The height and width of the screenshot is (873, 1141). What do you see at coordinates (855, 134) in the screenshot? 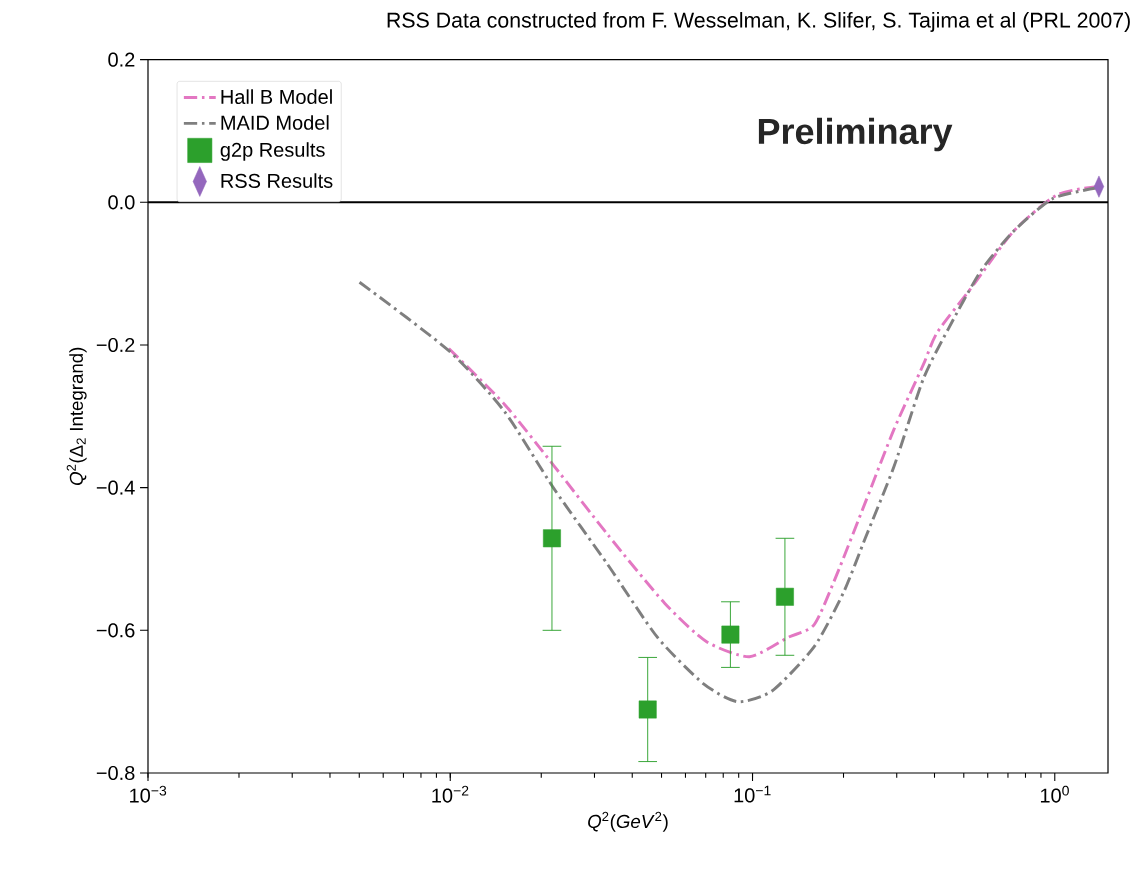
I see `annotation: Preliminary` at bounding box center [855, 134].